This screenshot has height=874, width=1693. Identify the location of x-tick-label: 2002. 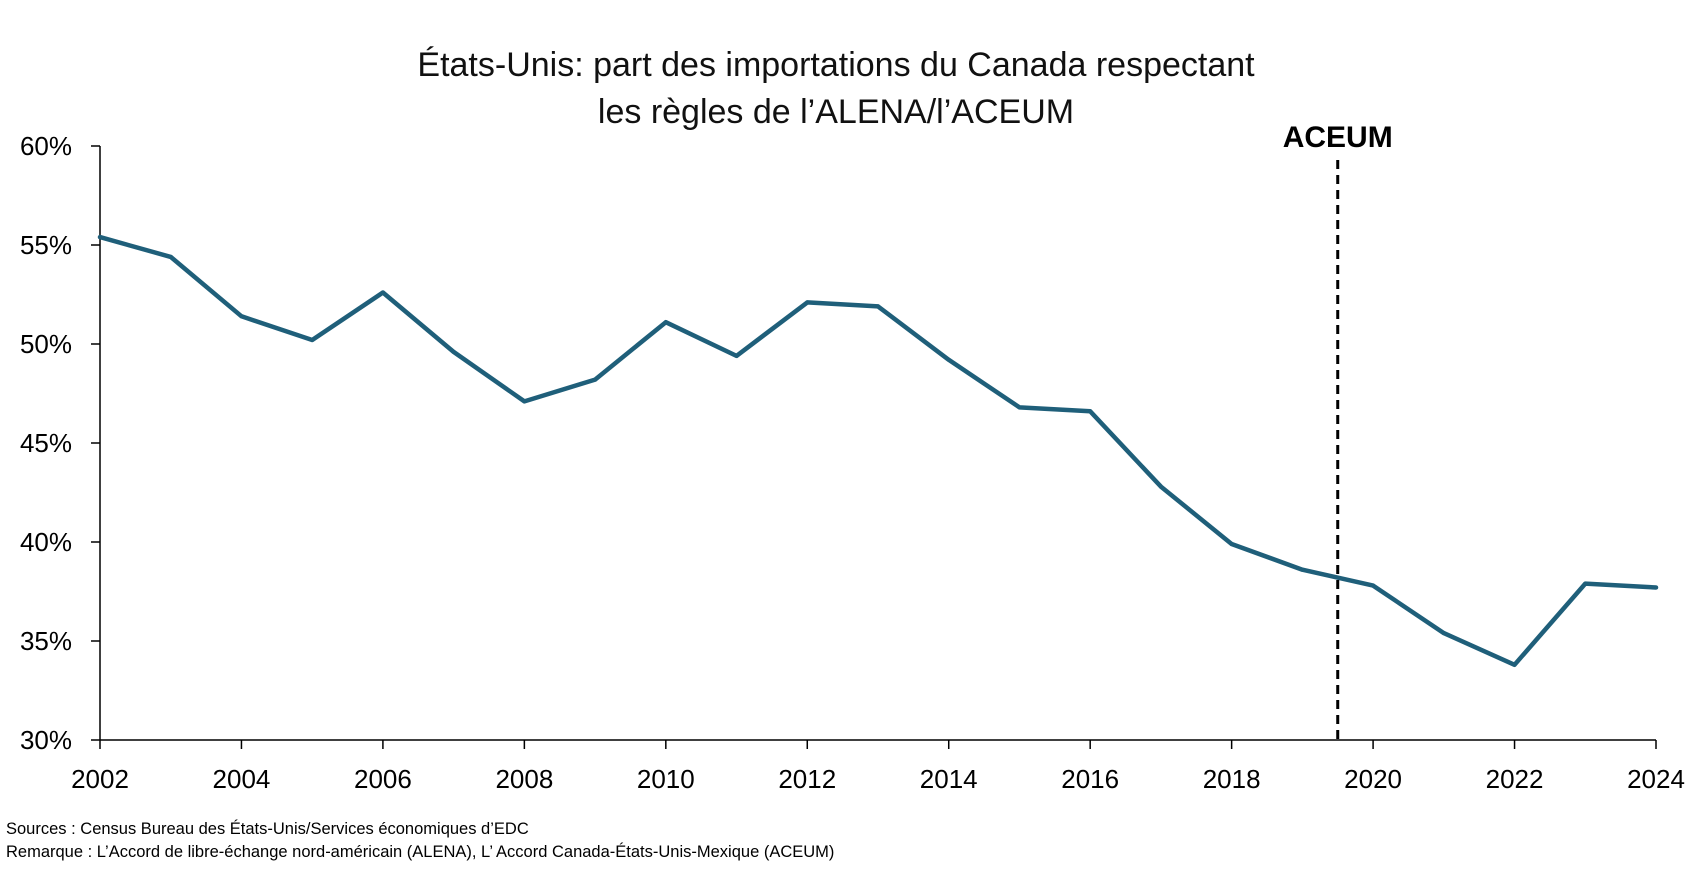
(100, 779).